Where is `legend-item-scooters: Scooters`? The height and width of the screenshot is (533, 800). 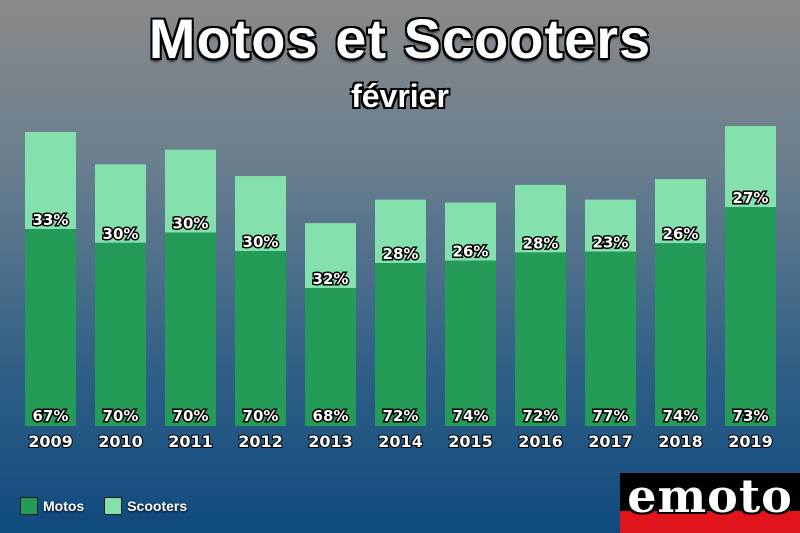
legend-item-scooters: Scooters is located at coordinates (145, 506).